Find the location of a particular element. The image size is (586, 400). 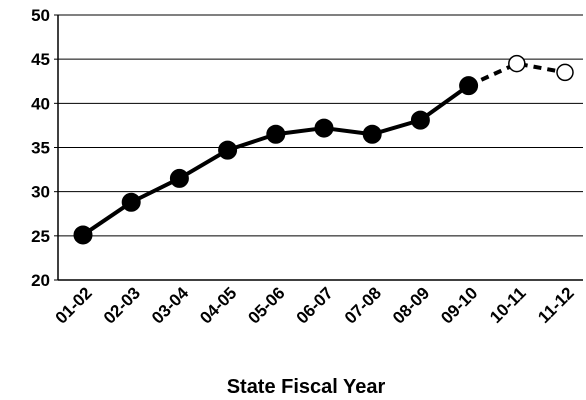

x-tick-label: 09-10 is located at coordinates (459, 305).